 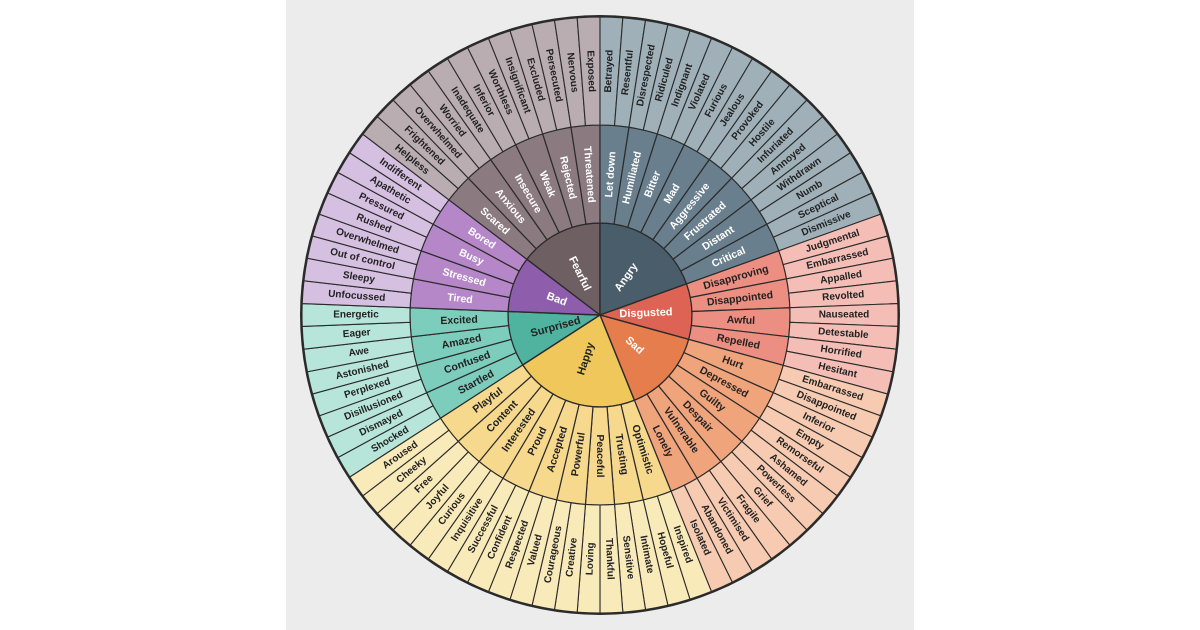 What do you see at coordinates (609, 559) in the screenshot?
I see `outer-label-thankful: Thankful` at bounding box center [609, 559].